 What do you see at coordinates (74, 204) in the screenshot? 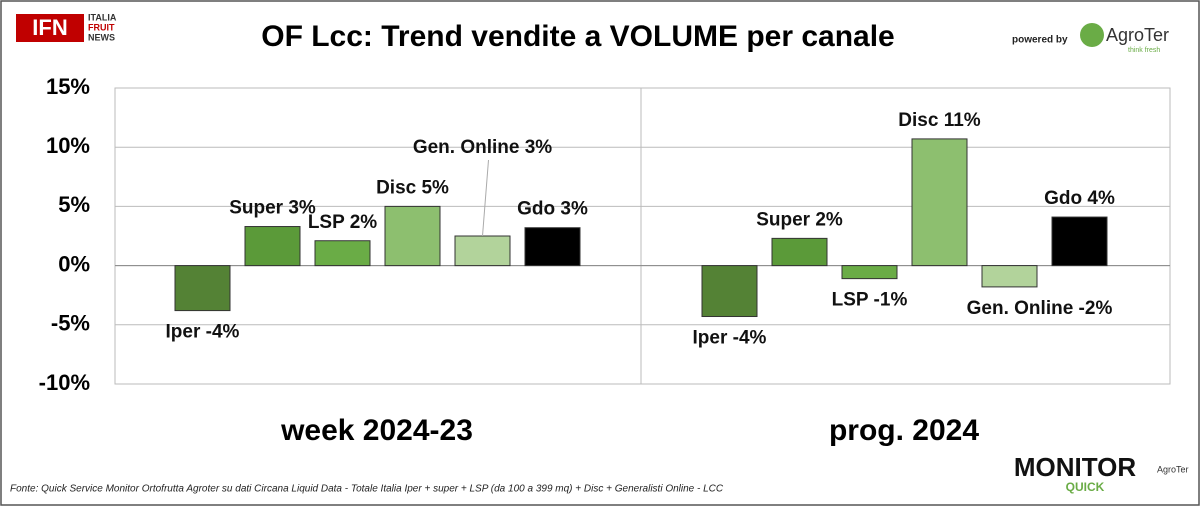
I see `y-tick-label: 5%` at bounding box center [74, 204].